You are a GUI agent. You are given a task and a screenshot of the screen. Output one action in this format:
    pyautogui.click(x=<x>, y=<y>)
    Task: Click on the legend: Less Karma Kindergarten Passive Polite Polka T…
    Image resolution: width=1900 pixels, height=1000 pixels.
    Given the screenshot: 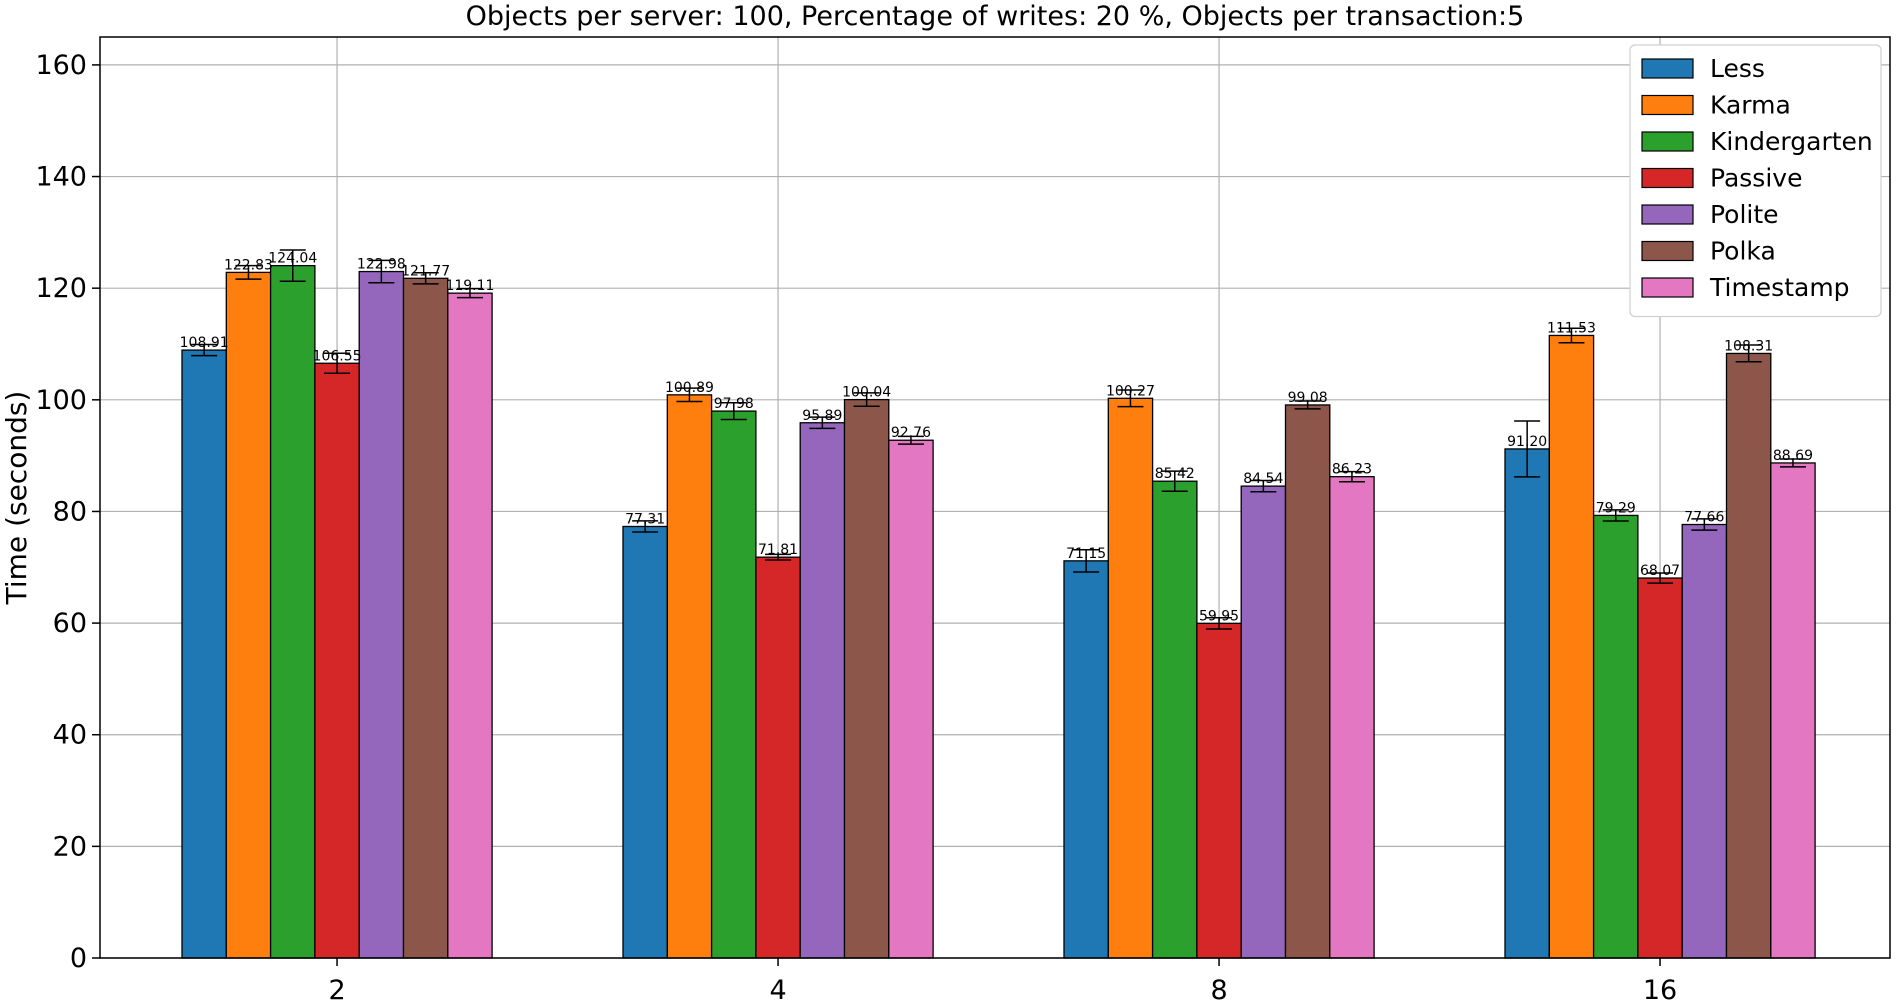 What is the action you would take?
    pyautogui.click(x=1755, y=181)
    